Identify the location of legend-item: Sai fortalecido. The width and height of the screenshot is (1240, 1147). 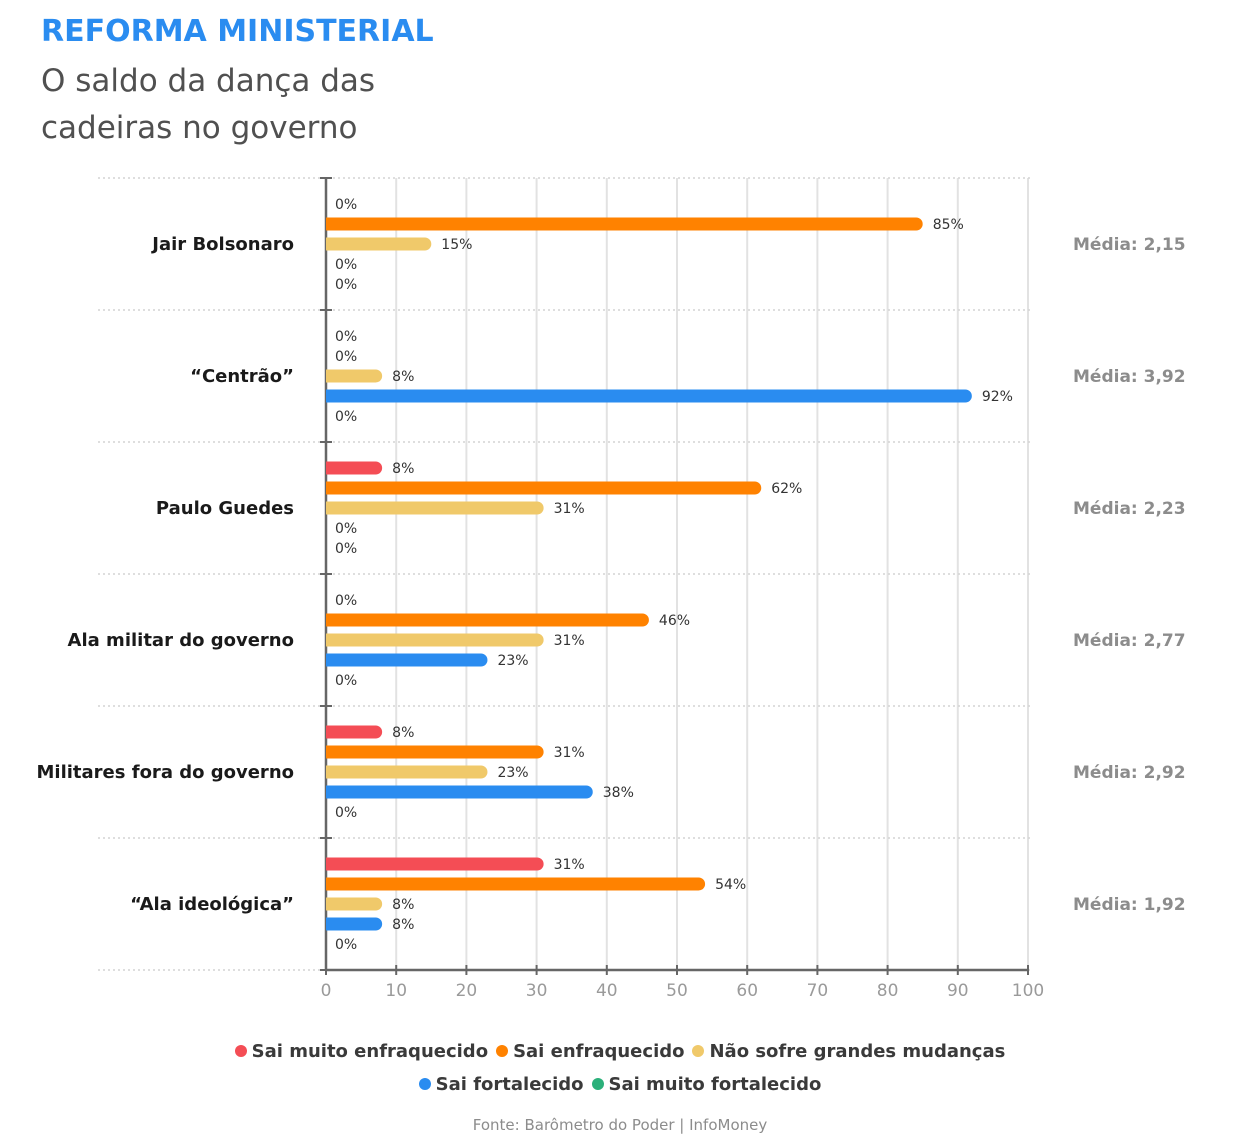
(501, 1084).